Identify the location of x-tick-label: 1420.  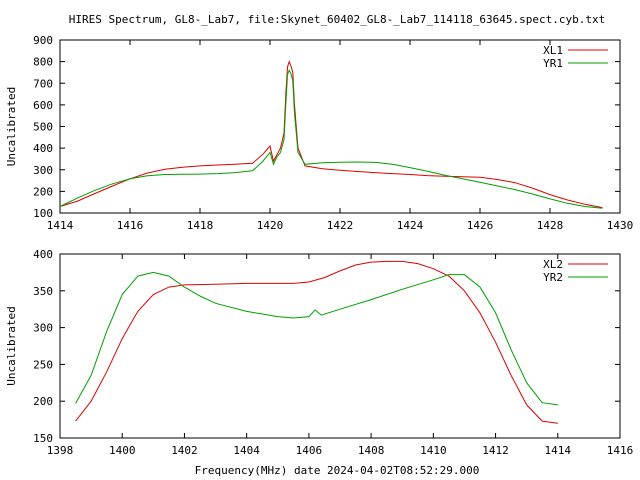
(270, 225).